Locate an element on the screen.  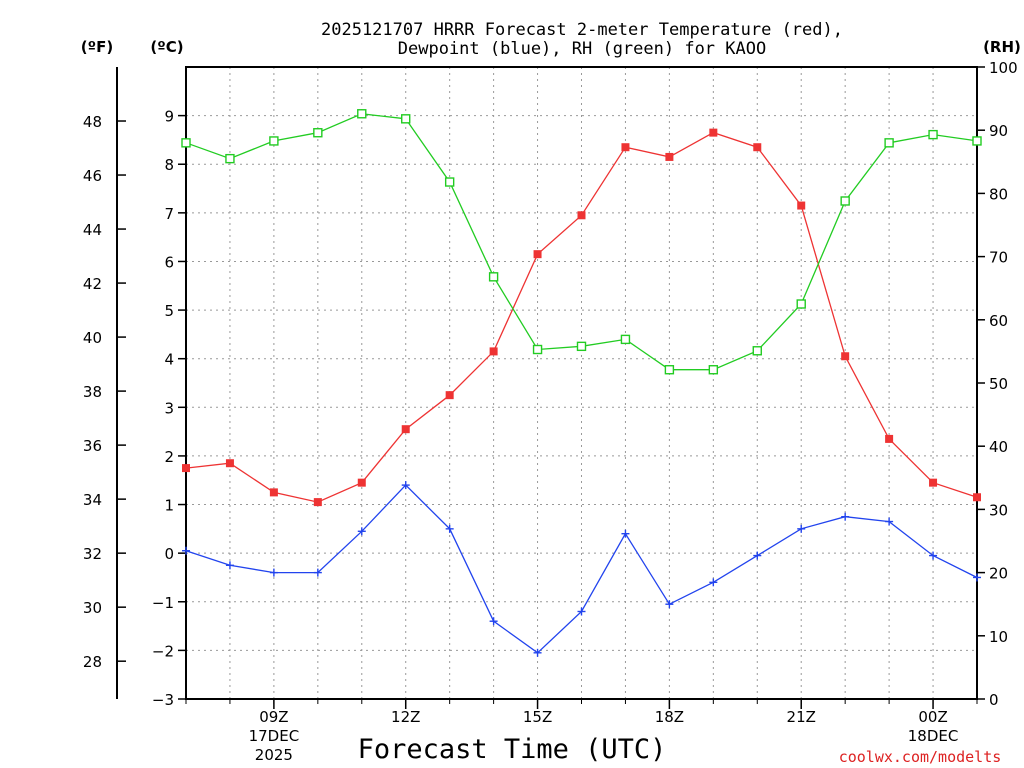
celsius-tick-label: 0 is located at coordinates (169, 554).